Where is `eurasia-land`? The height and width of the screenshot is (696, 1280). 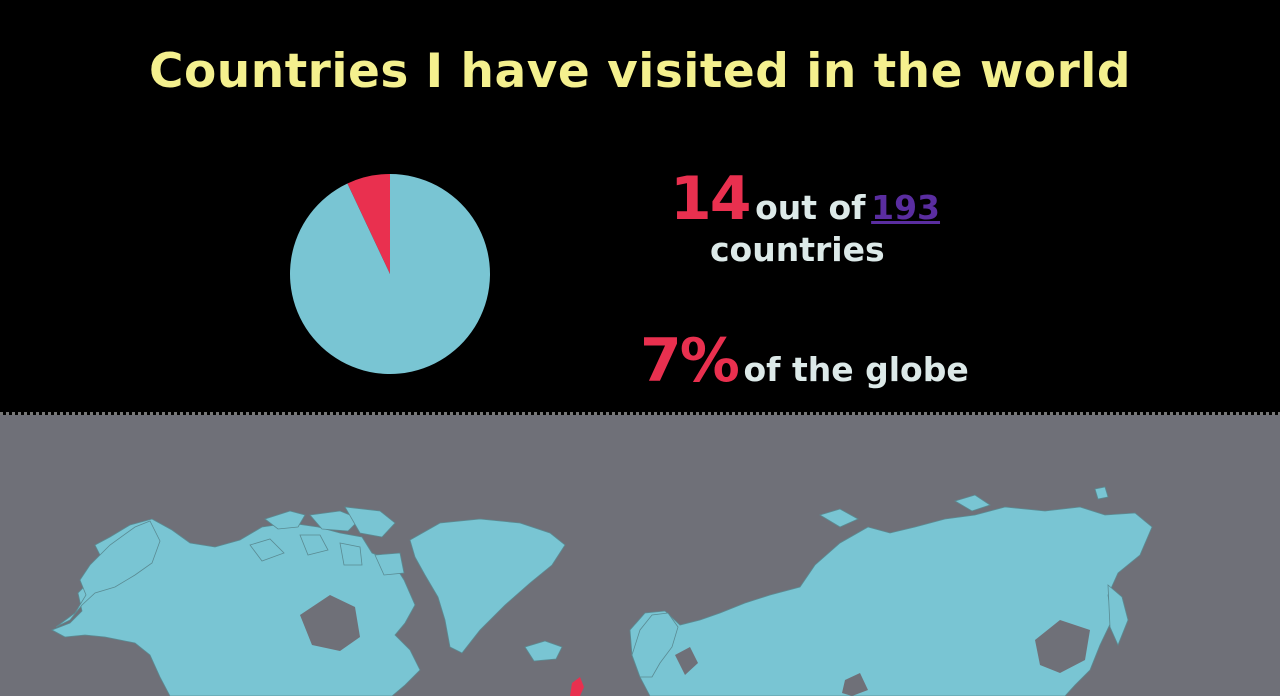
eurasia-land is located at coordinates (891, 601).